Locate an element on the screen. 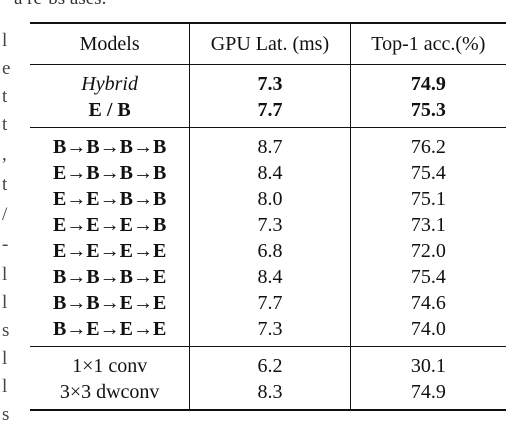 This screenshot has height=440, width=516. margin-char: , is located at coordinates (4, 154).